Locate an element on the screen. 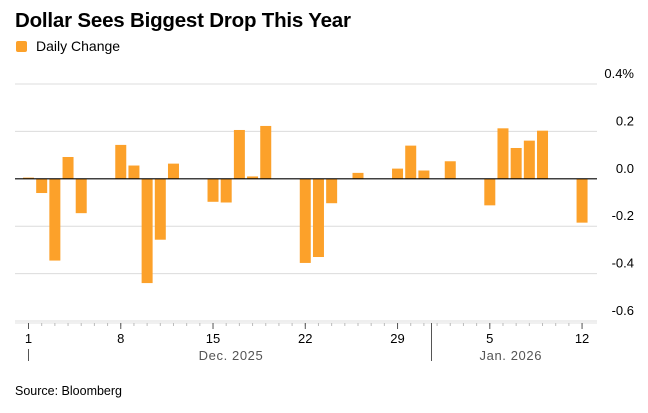 This screenshot has height=413, width=648. x-tick-label: 8 is located at coordinates (120, 338).